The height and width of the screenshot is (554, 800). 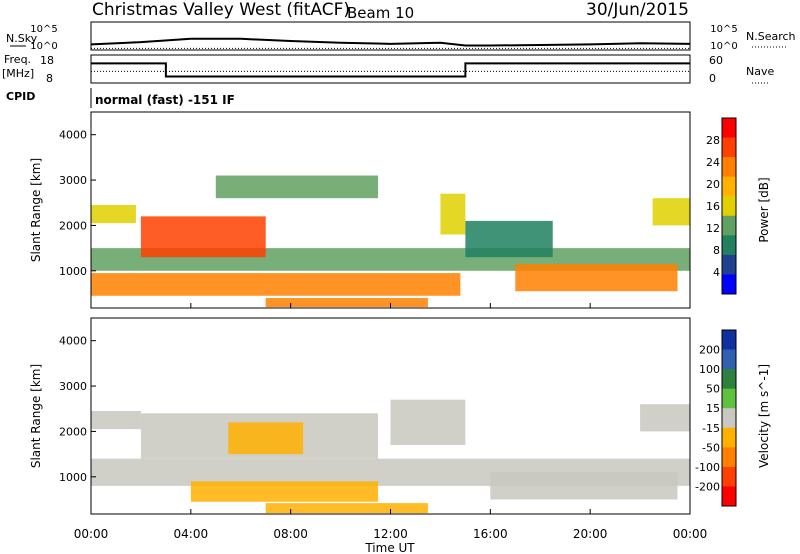 I want to click on velocity-colorbar: 200 100 50 15 -15 -50 -100 -200, so click(x=716, y=418).